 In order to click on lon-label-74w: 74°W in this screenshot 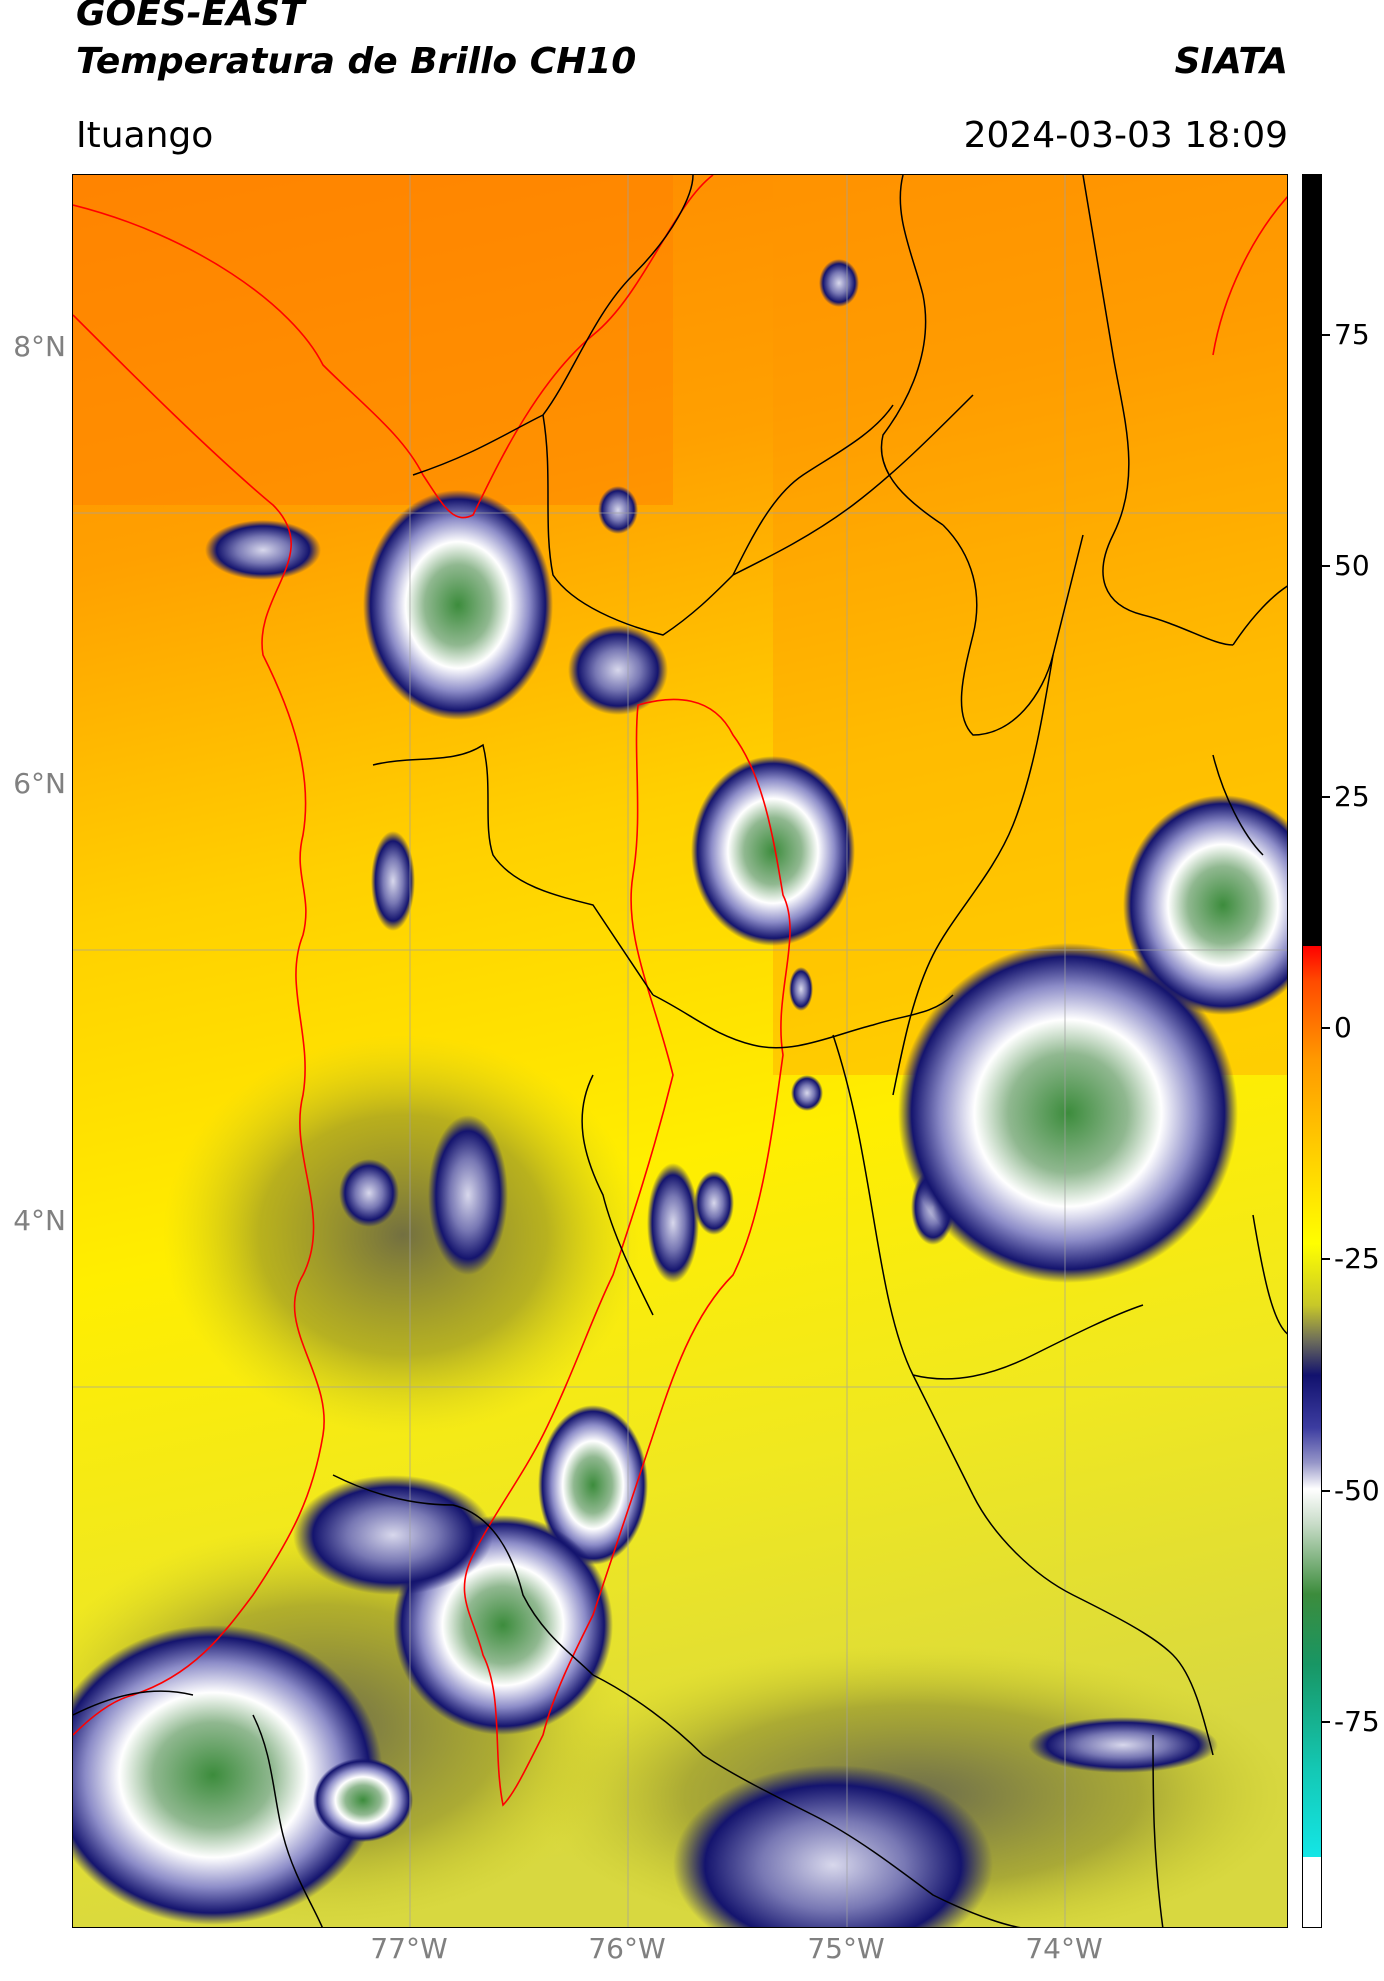, I will do `click(1064, 1948)`.